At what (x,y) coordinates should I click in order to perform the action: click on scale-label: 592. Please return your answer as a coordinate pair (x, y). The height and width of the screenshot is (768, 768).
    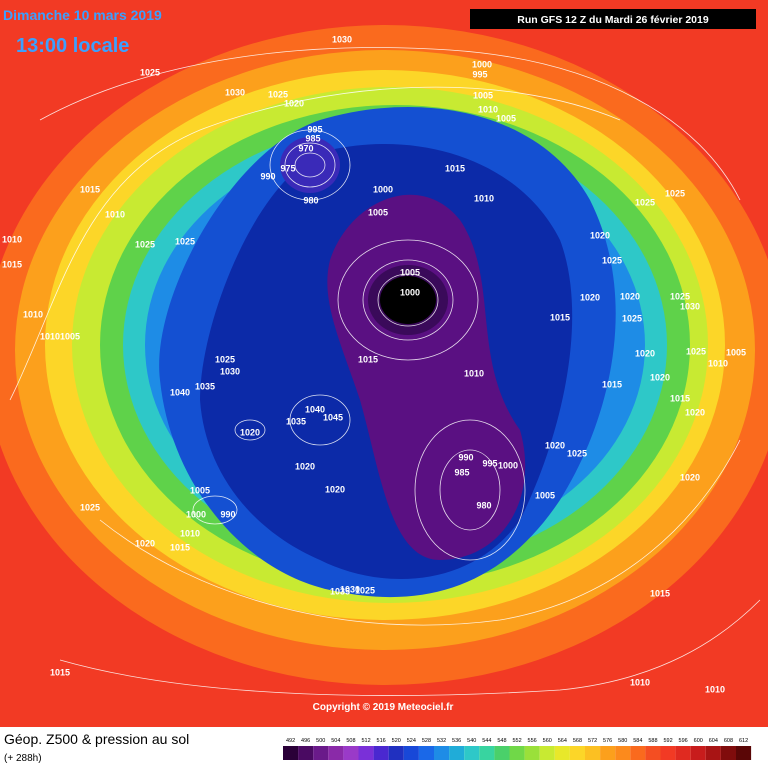
    Looking at the image, I should click on (667, 741).